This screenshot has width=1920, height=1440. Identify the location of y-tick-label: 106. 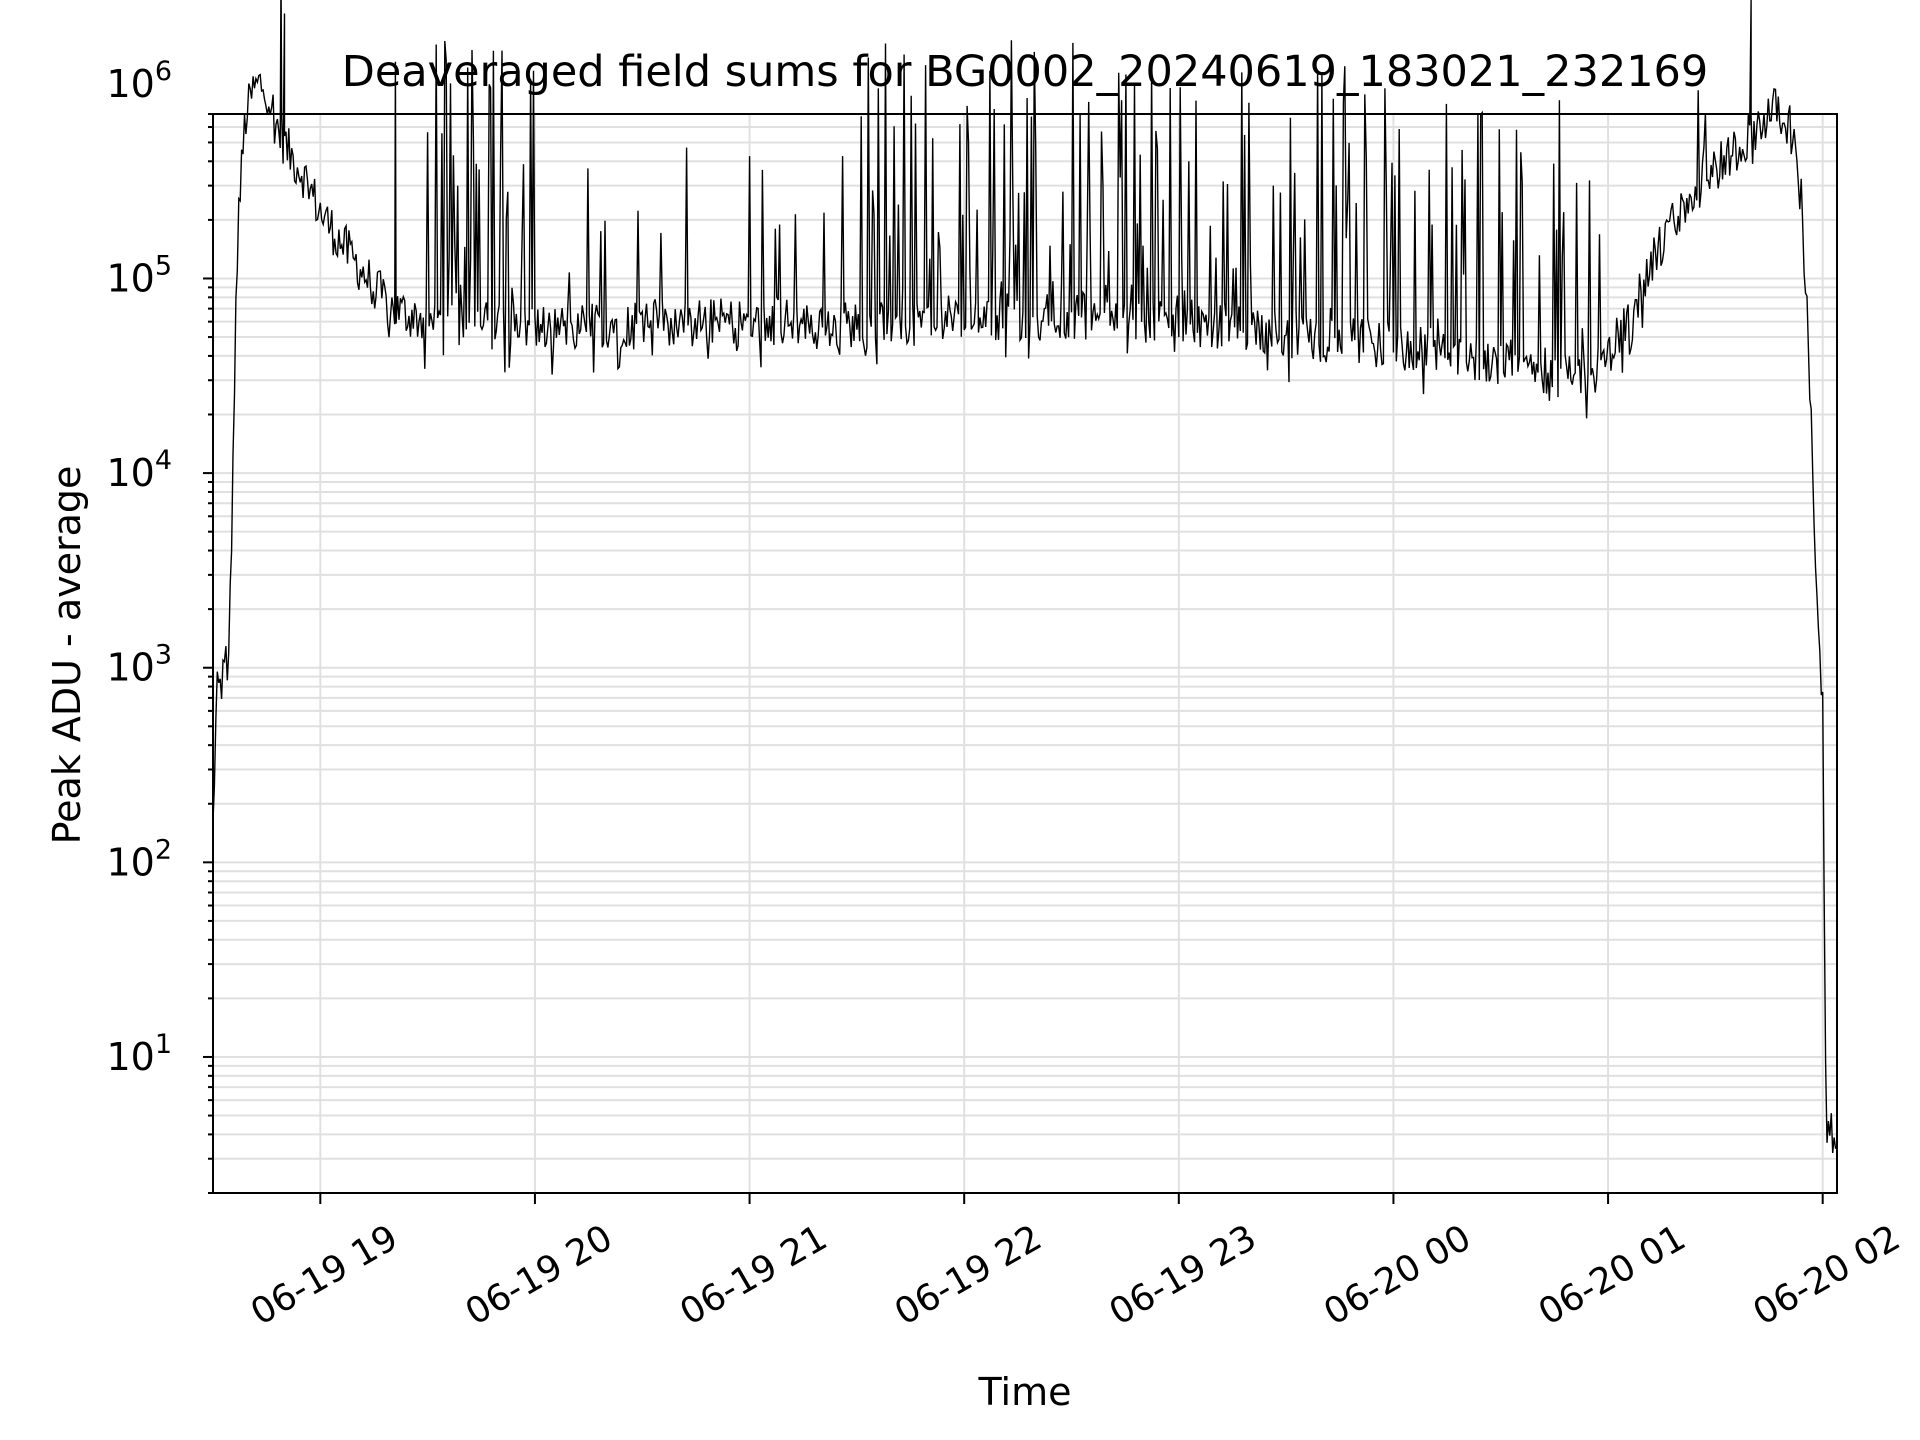
(139, 81).